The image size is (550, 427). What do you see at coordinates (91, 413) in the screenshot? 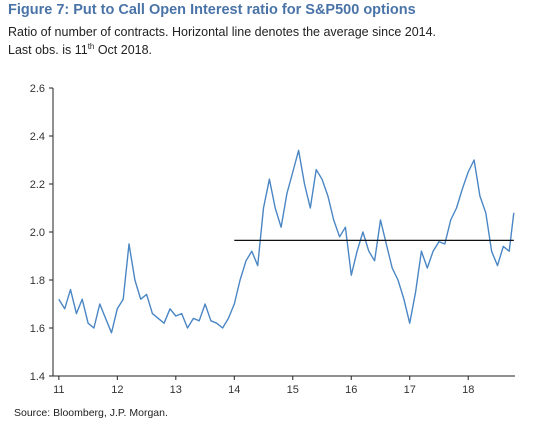
I see `source-note: Source: Bloomberg, J.P. Morgan.` at bounding box center [91, 413].